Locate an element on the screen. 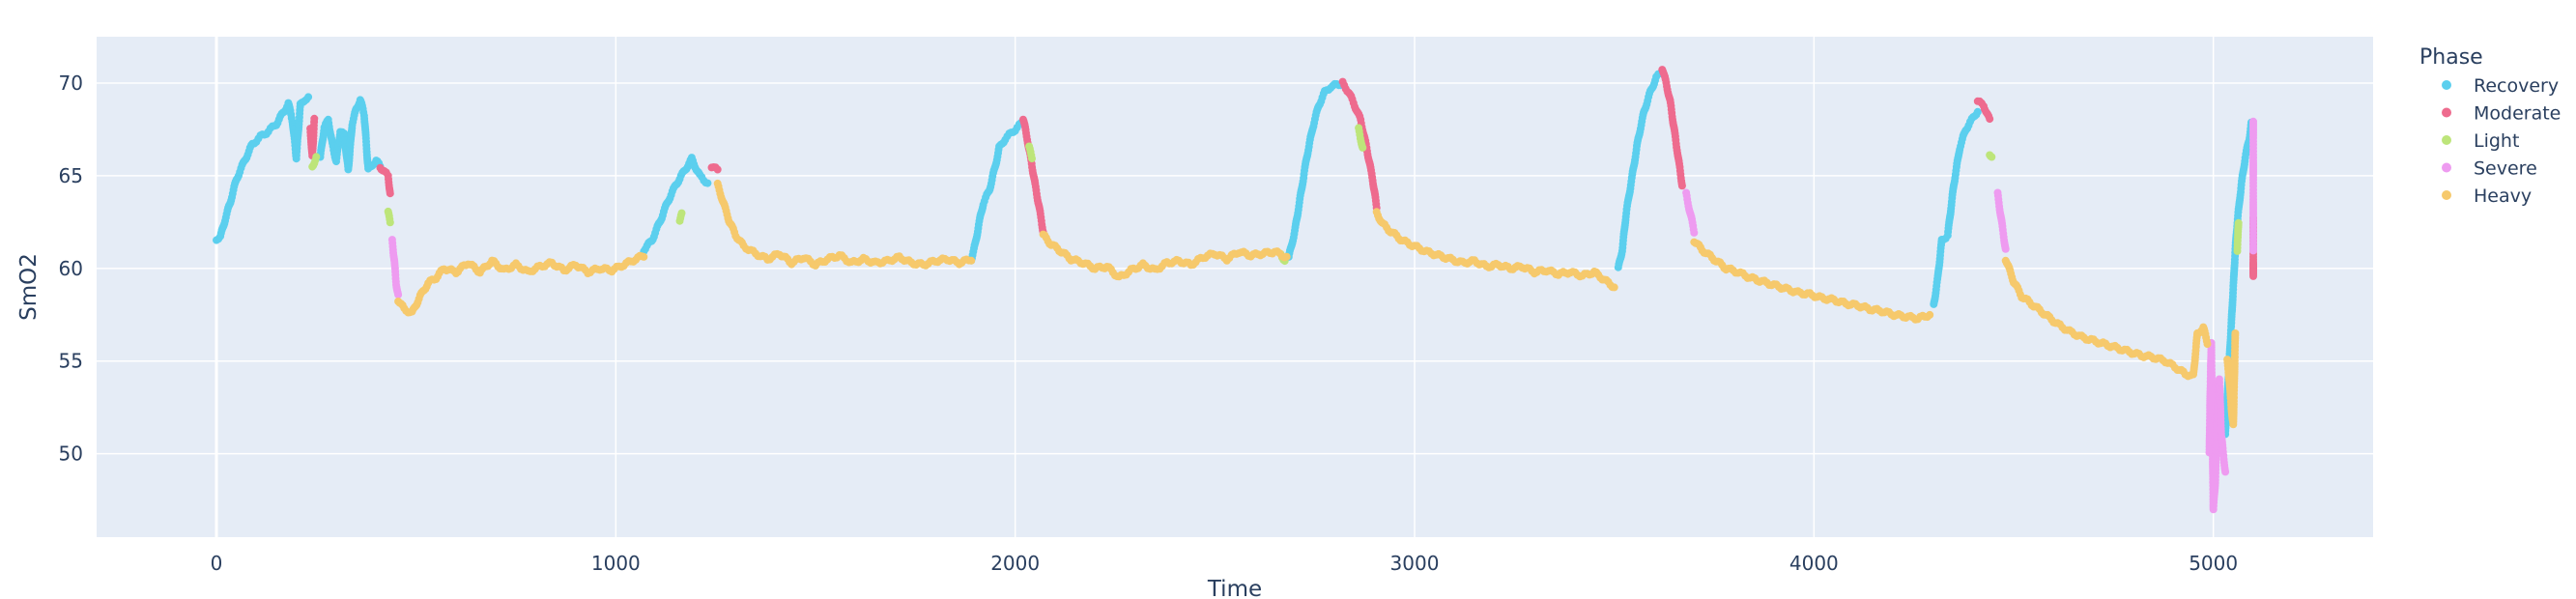 The image size is (2576, 599). legend-marker-recovery is located at coordinates (2446, 85).